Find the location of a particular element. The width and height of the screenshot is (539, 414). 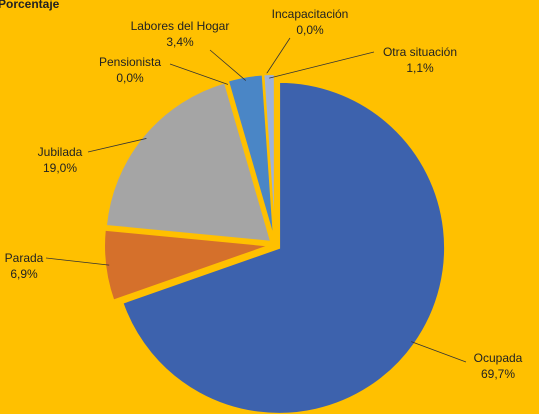

slice-label: Pensionista is located at coordinates (130, 62).